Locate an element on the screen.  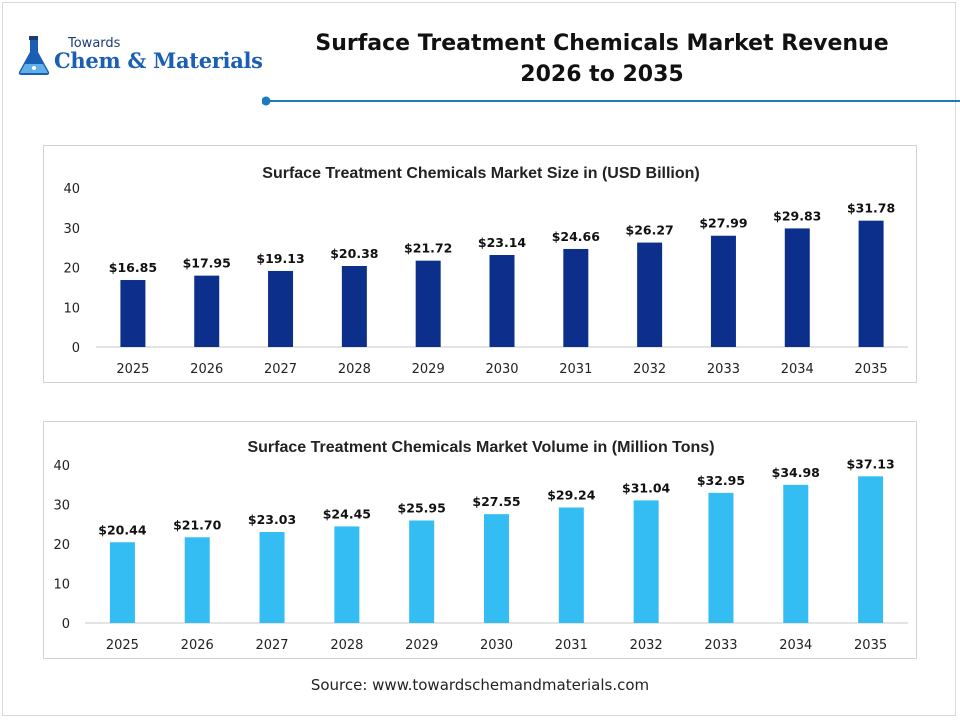
logo: Towards Chem & Materials is located at coordinates (139, 55).